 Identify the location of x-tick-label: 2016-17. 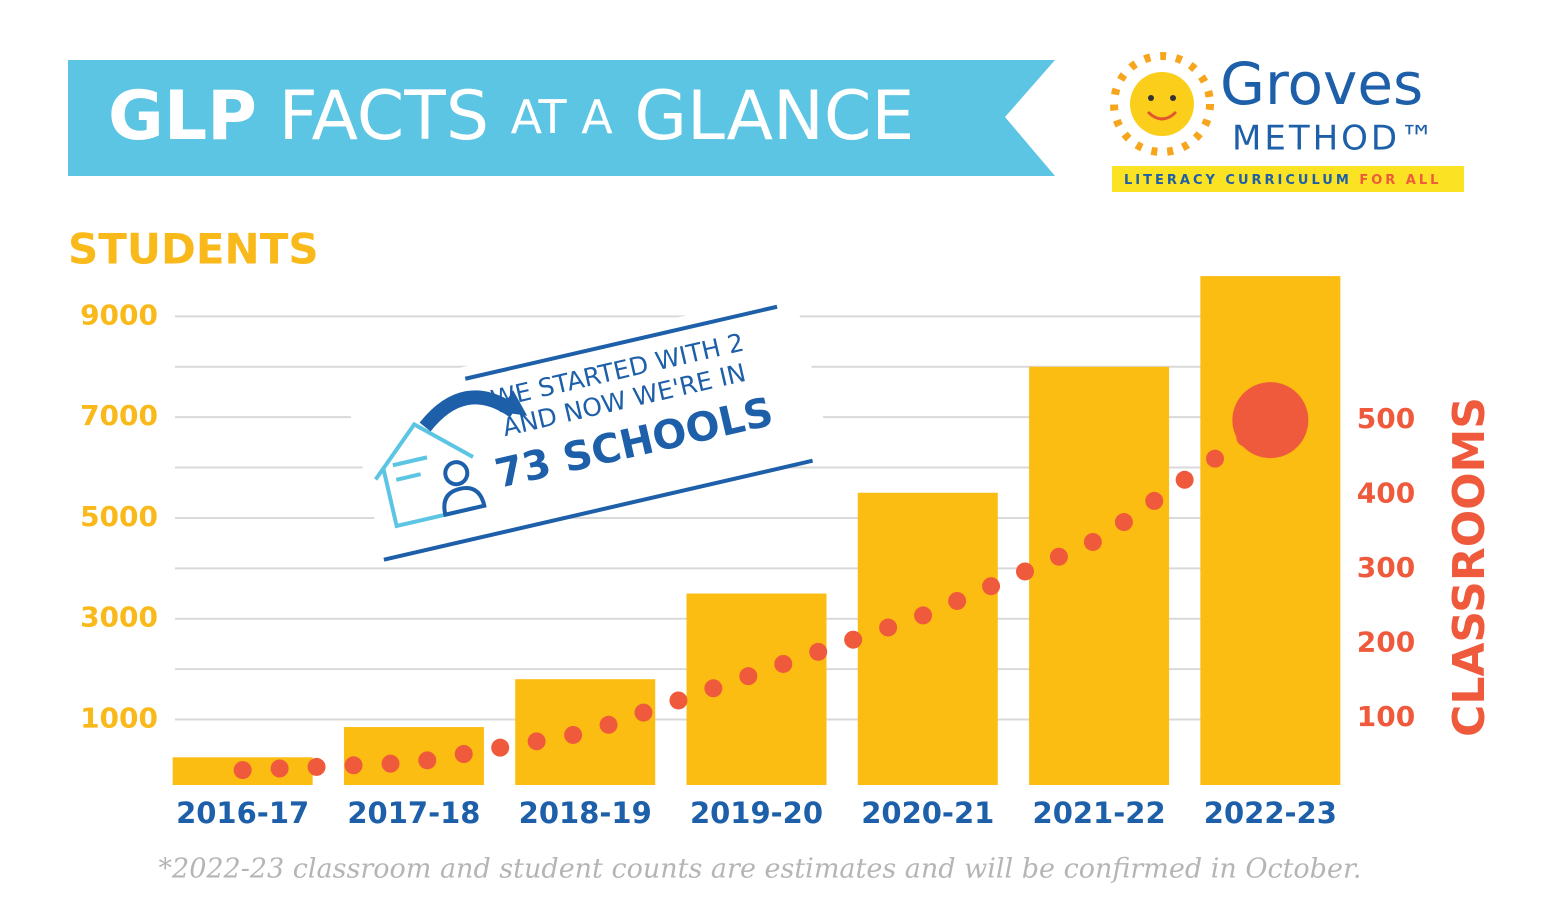
(242, 813).